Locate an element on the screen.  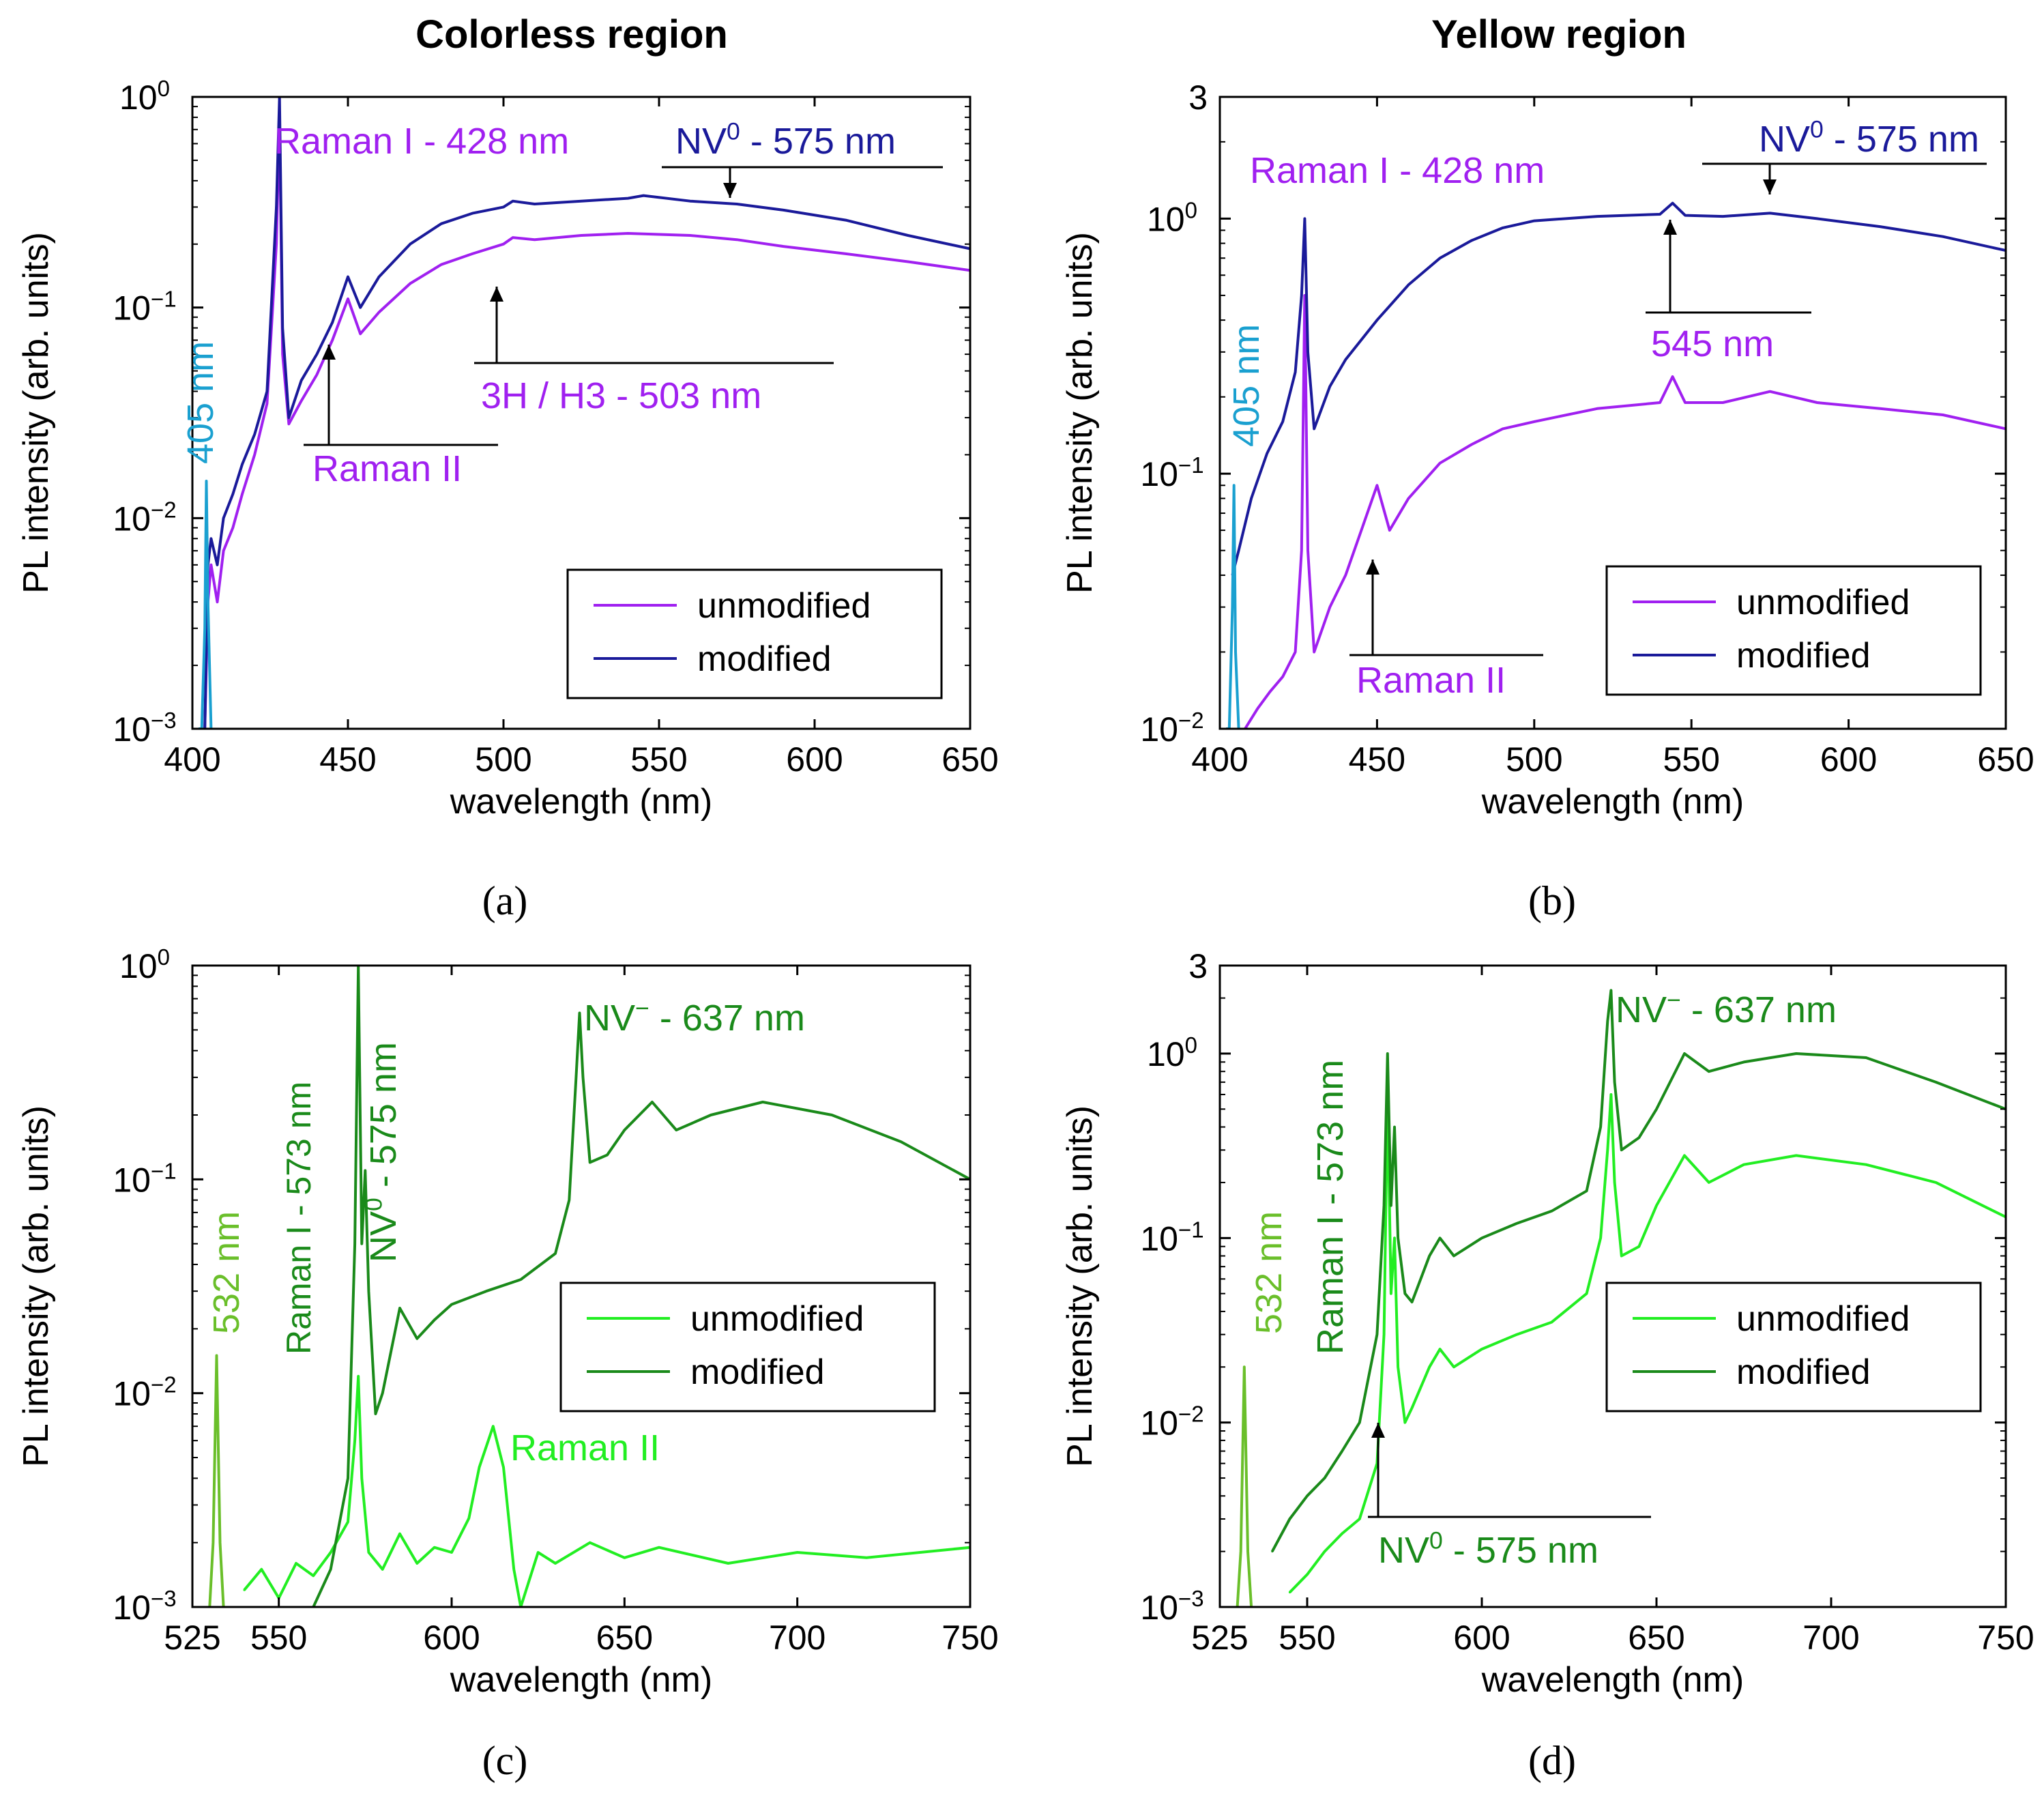
x-tick-label: 600 is located at coordinates (1849, 759).